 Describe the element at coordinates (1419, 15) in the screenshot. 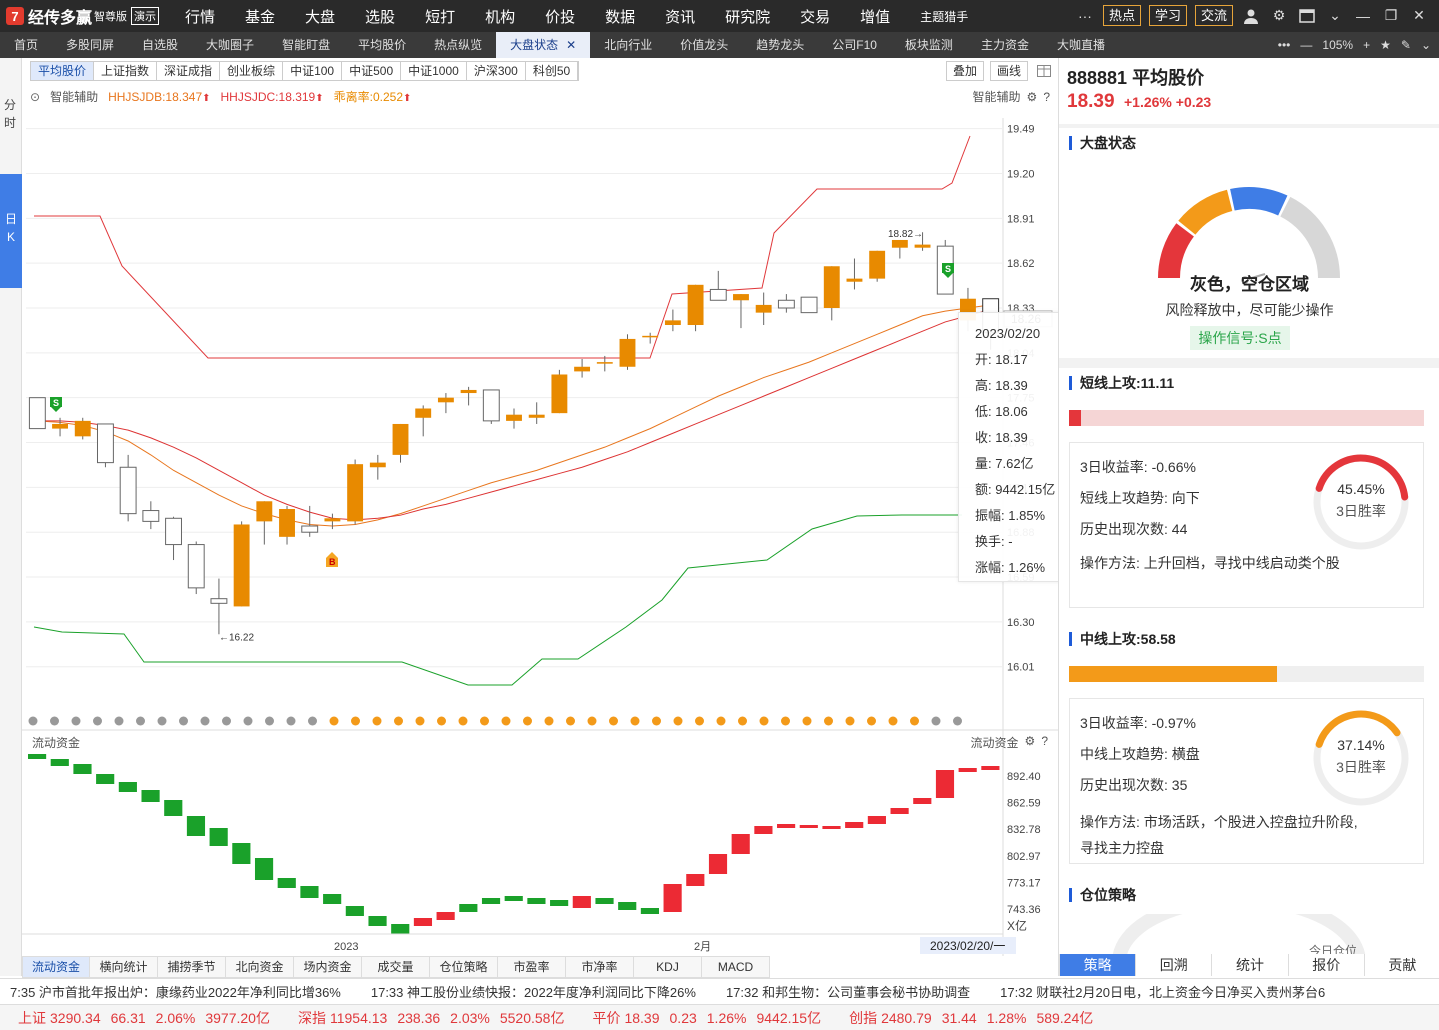

I see `close-icon: ✕` at that location.